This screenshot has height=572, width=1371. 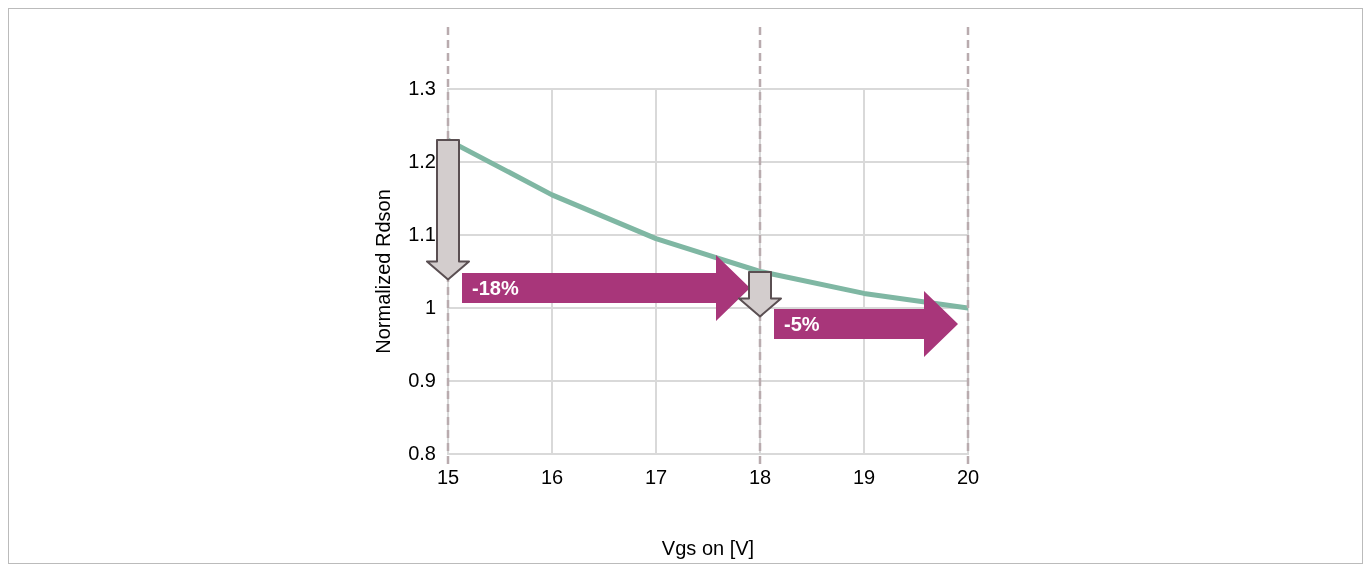 What do you see at coordinates (760, 476) in the screenshot?
I see `x-tick-label: 18` at bounding box center [760, 476].